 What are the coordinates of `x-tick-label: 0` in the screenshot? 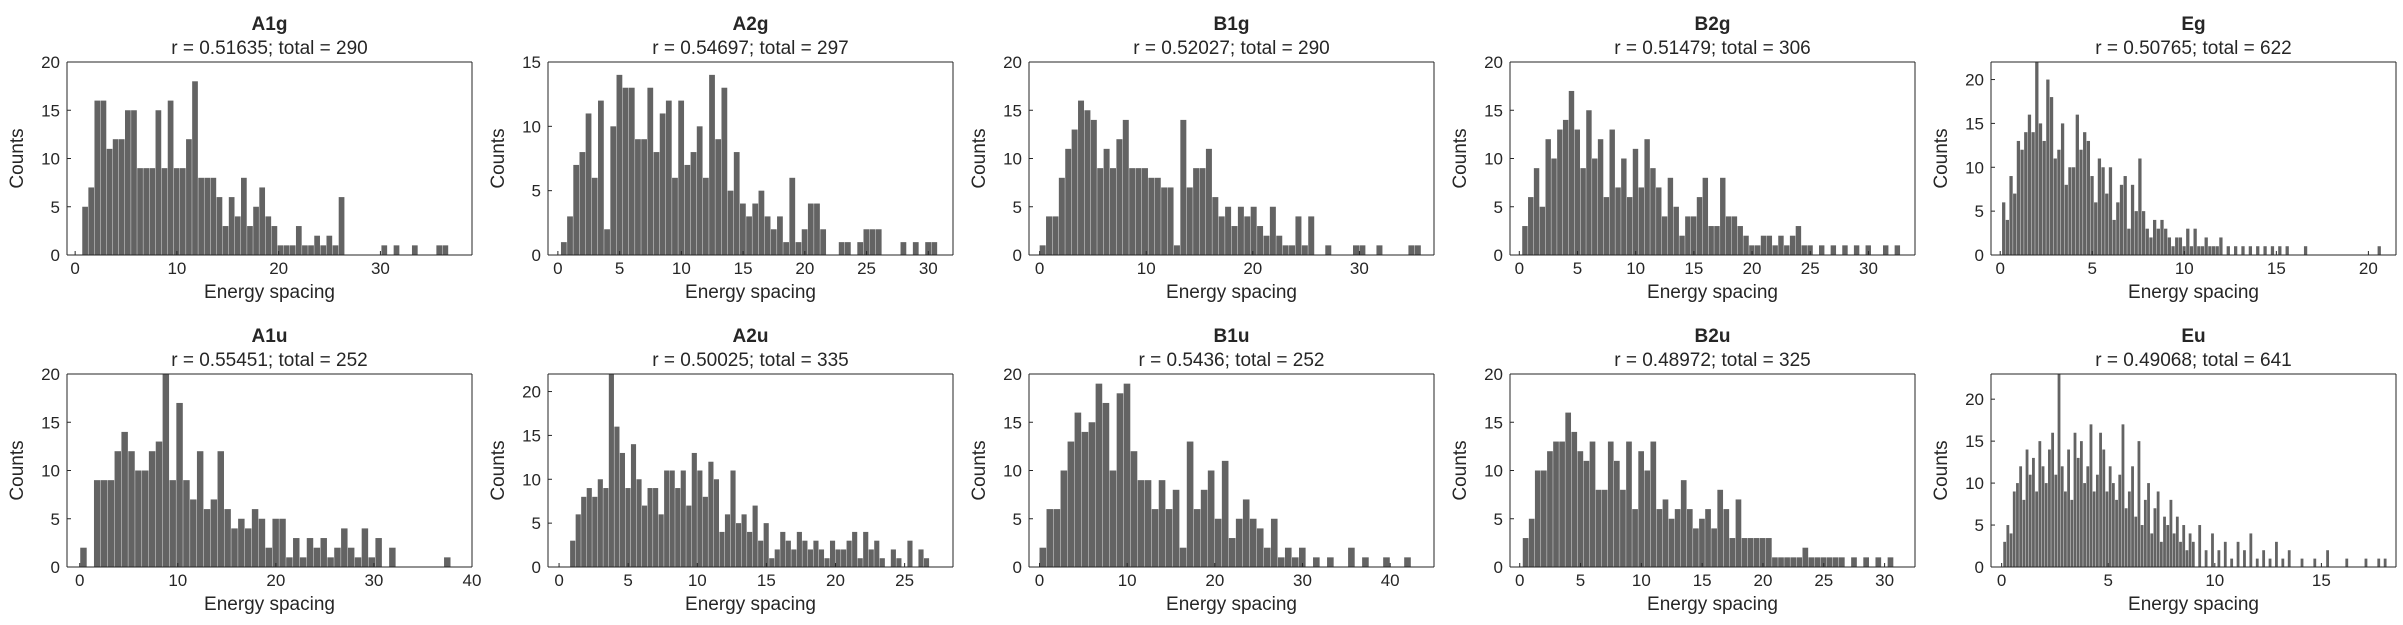 It's located at (79, 580).